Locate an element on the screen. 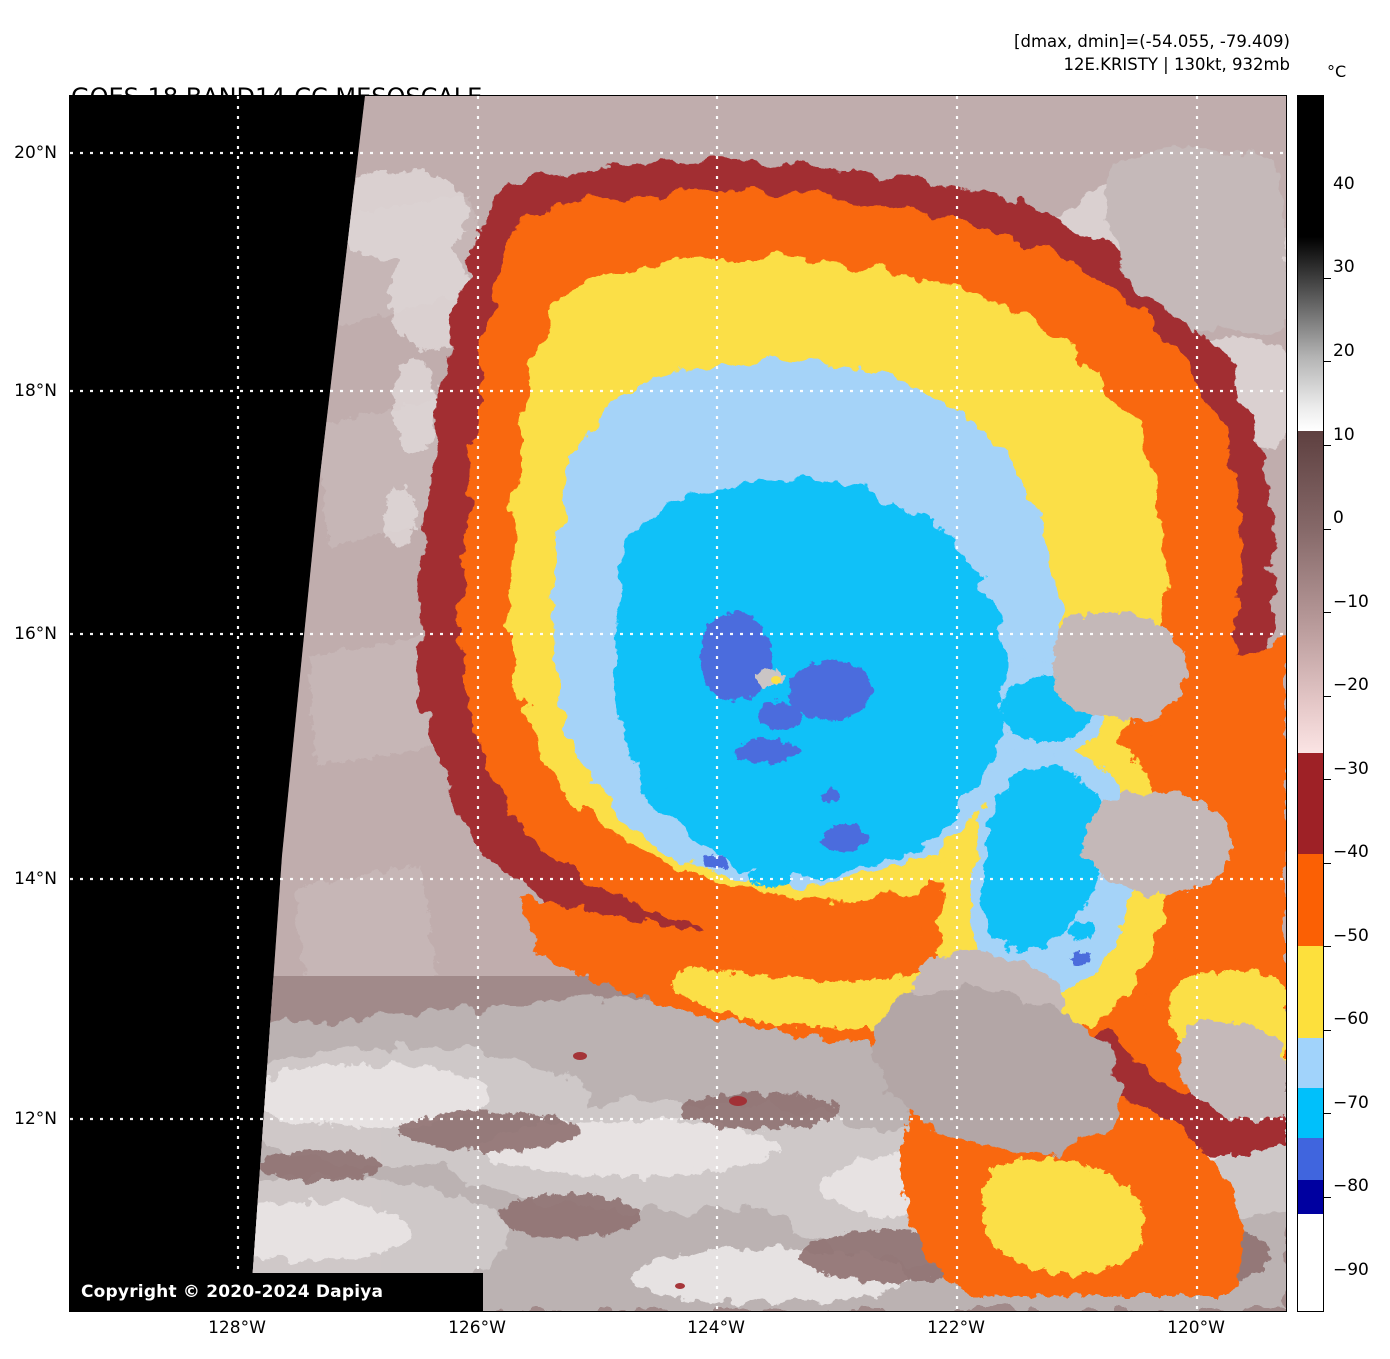  cbar-tick-mark-m10 is located at coordinates (1327, 697).